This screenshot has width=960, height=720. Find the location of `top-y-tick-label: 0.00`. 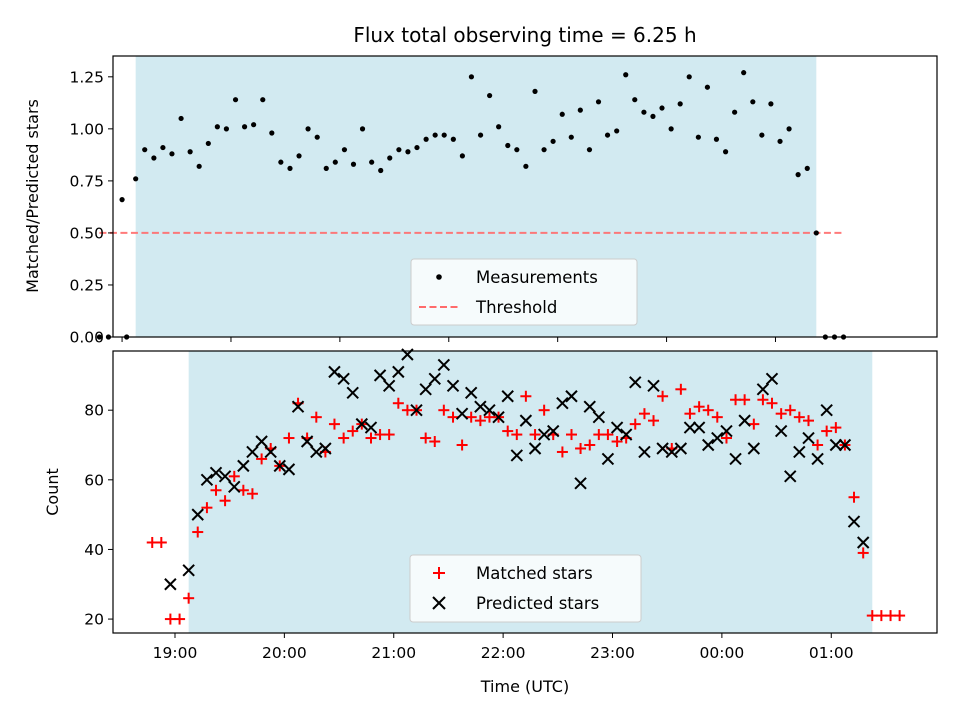

top-y-tick-label: 0.00 is located at coordinates (86, 338).